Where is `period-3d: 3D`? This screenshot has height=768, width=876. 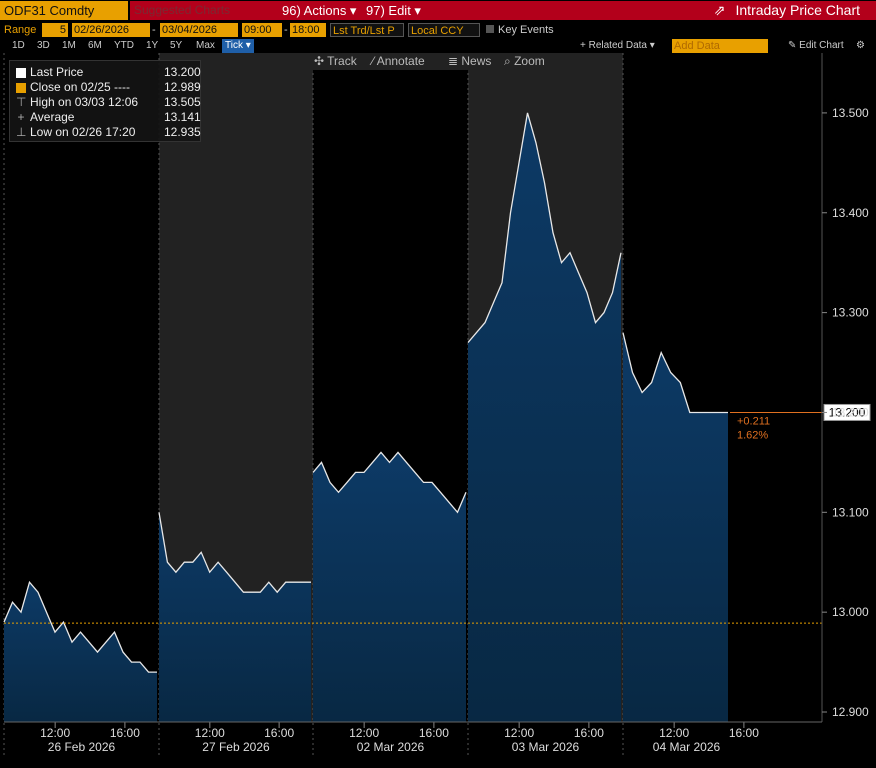
period-3d: 3D is located at coordinates (43, 45).